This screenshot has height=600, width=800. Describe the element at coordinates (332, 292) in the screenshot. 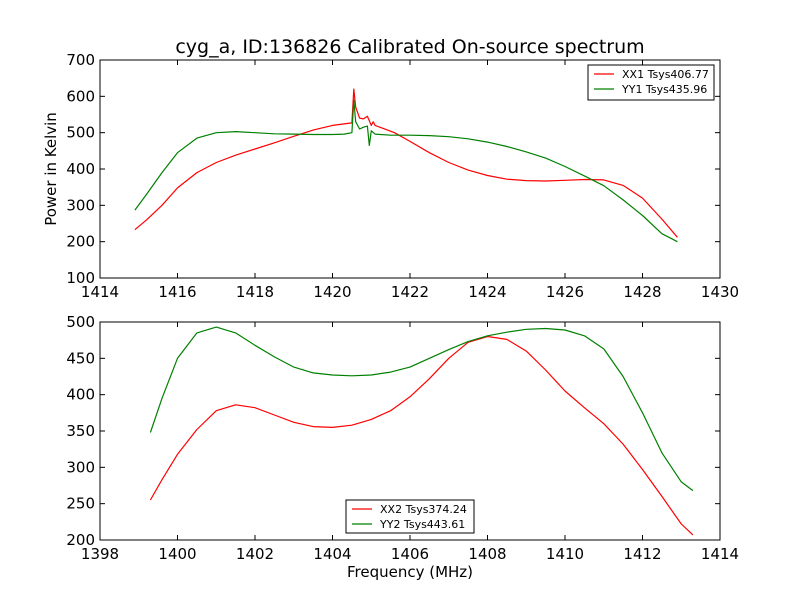

I see `x-tick-label: 1420` at that location.